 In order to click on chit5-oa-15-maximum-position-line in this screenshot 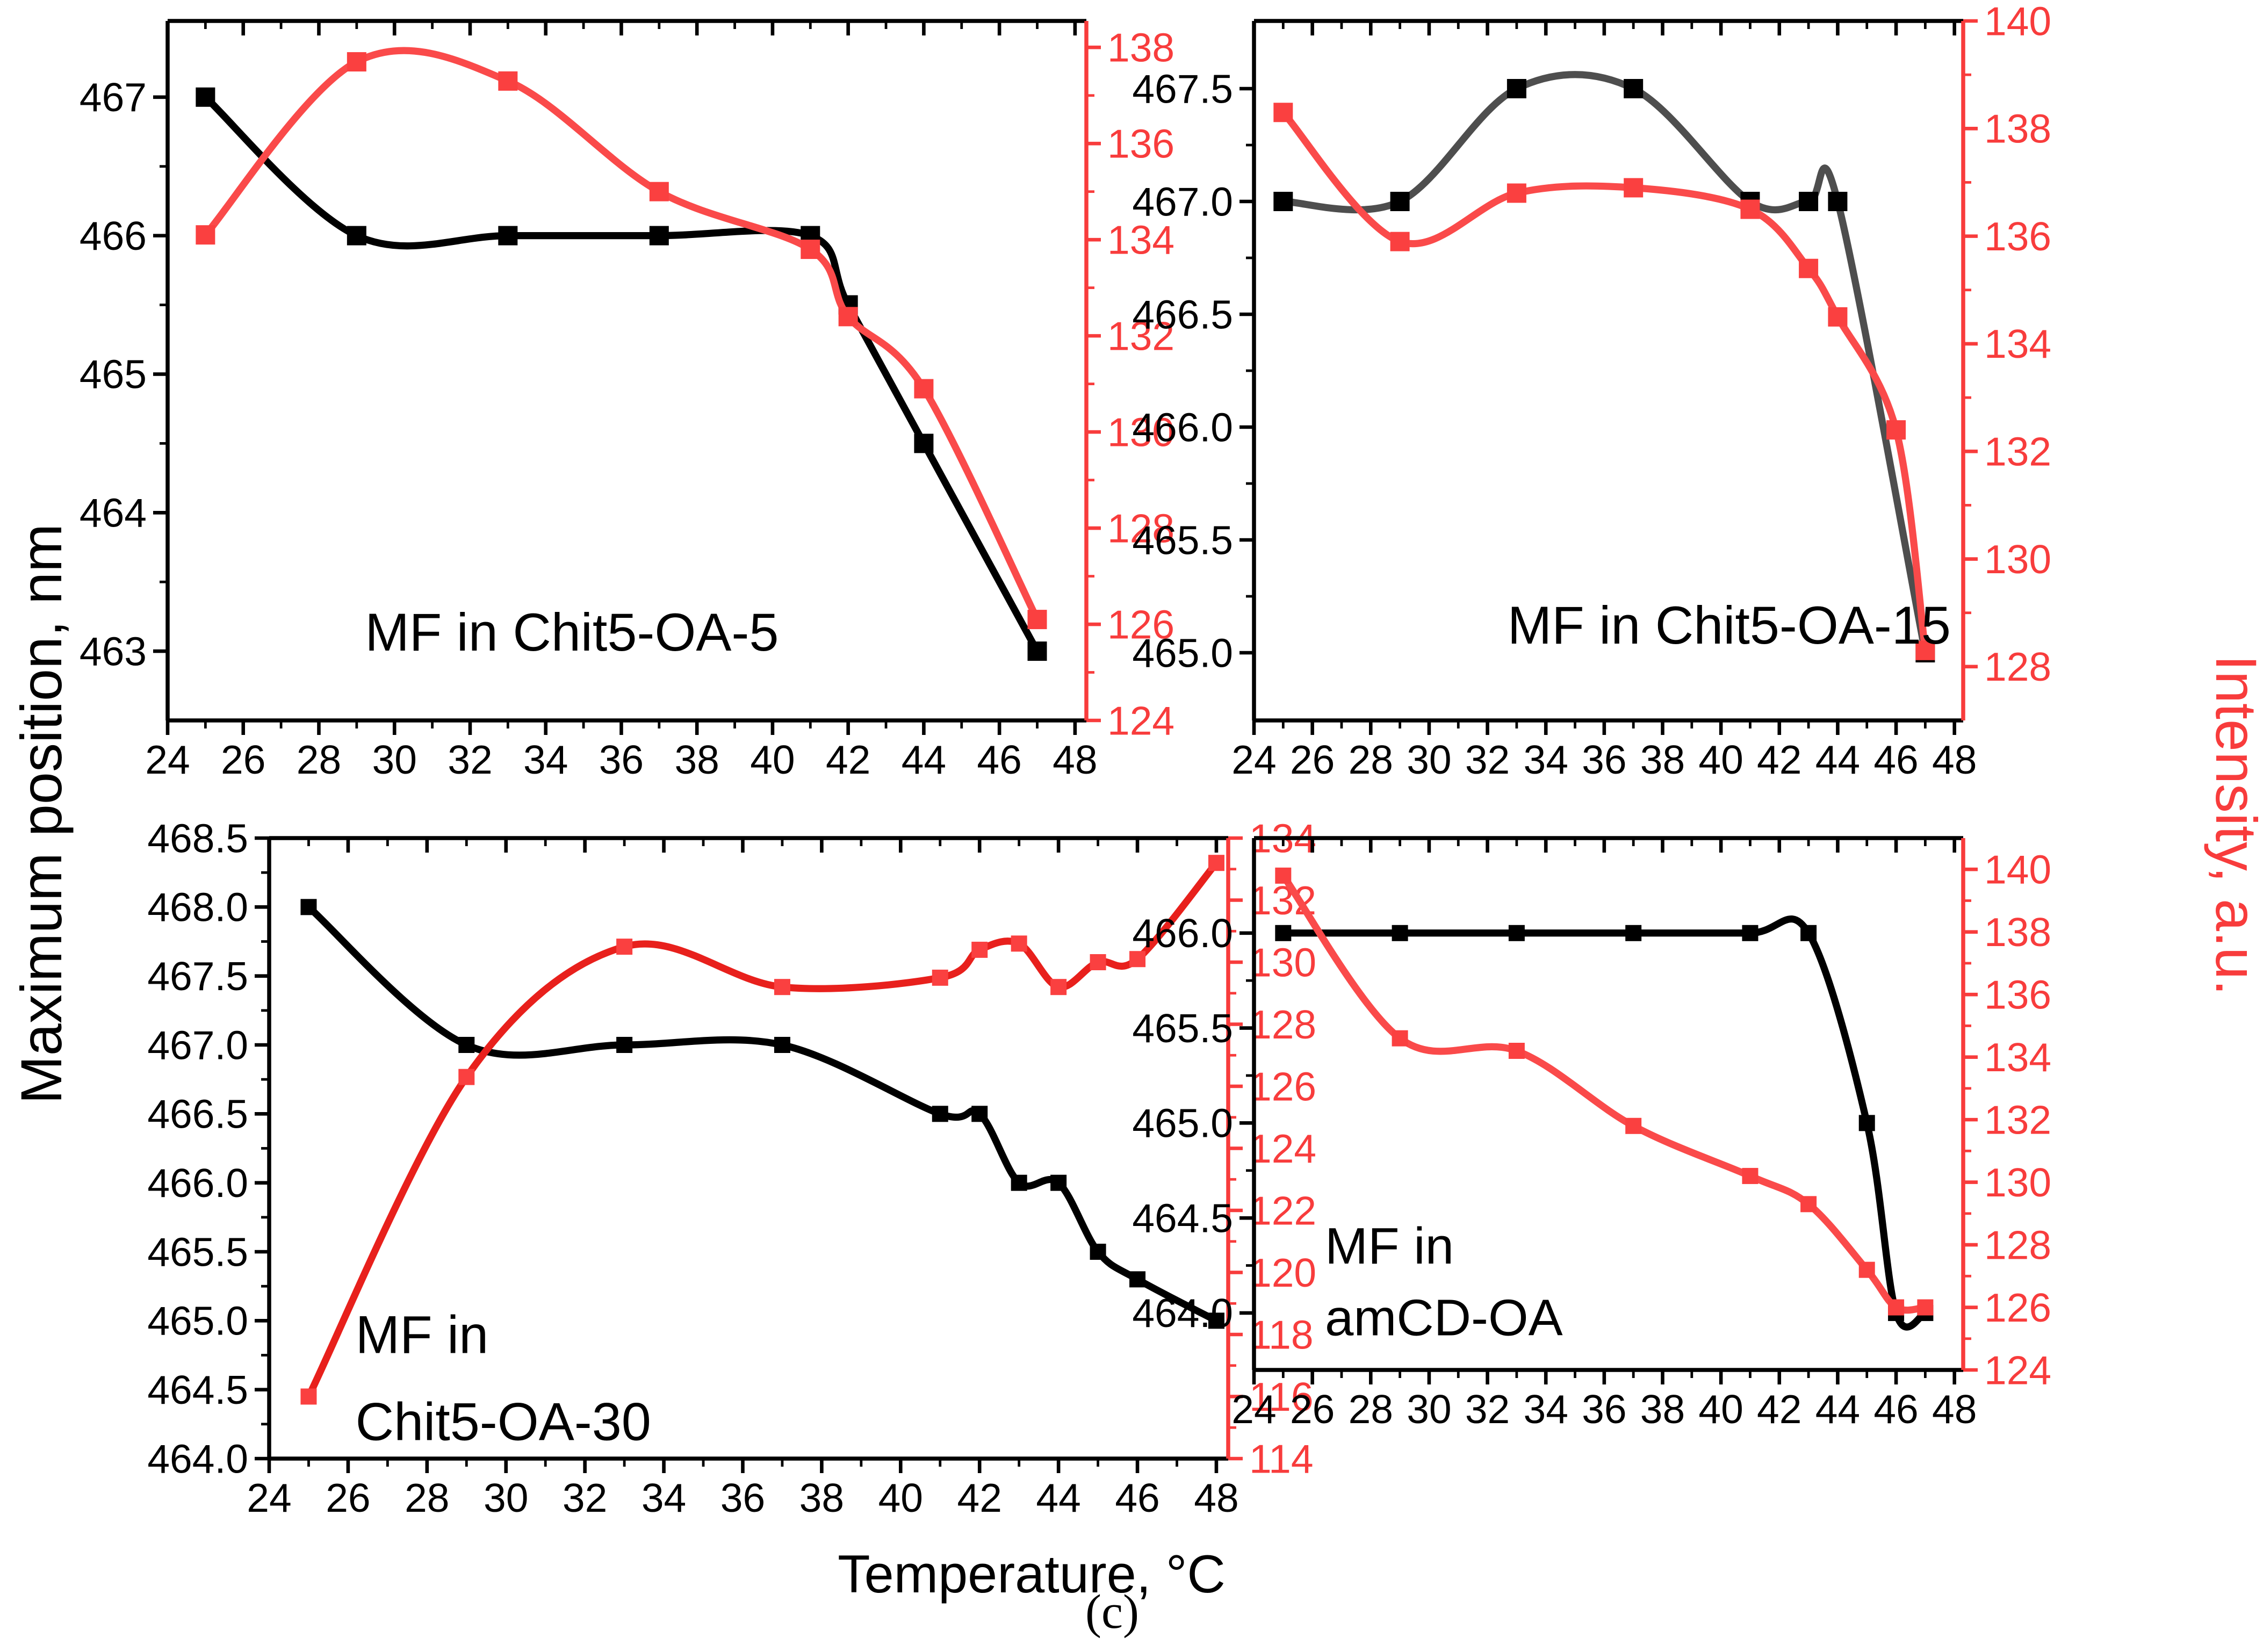, I will do `click(1604, 364)`.